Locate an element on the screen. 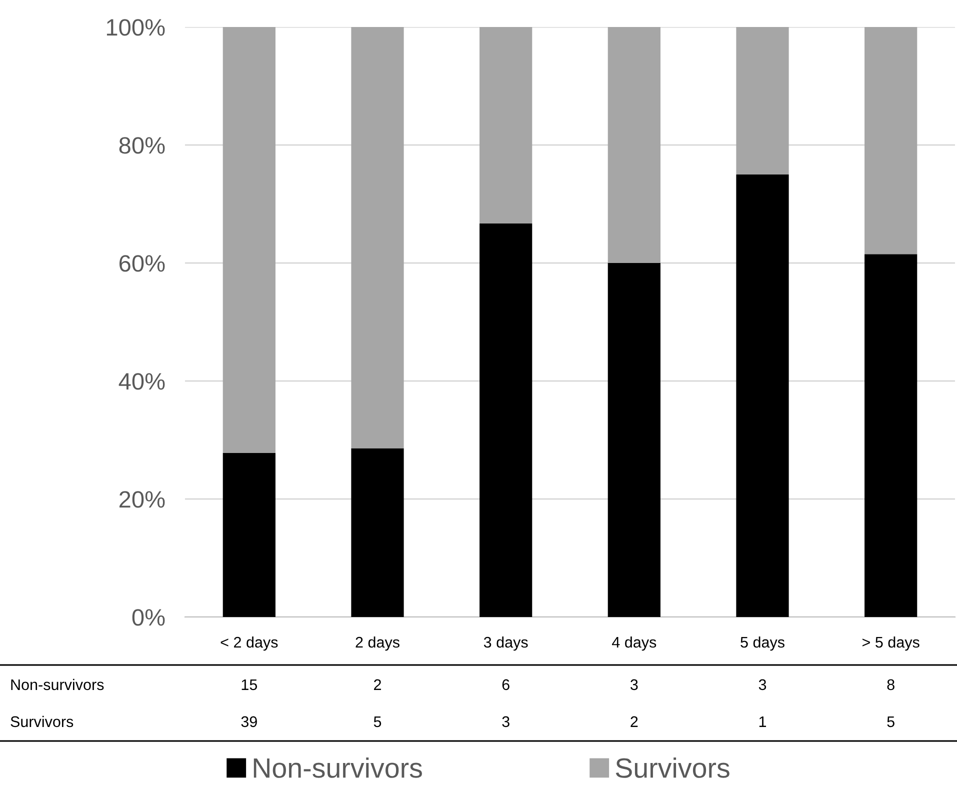 This screenshot has height=791, width=957. text: 8 is located at coordinates (890, 684).